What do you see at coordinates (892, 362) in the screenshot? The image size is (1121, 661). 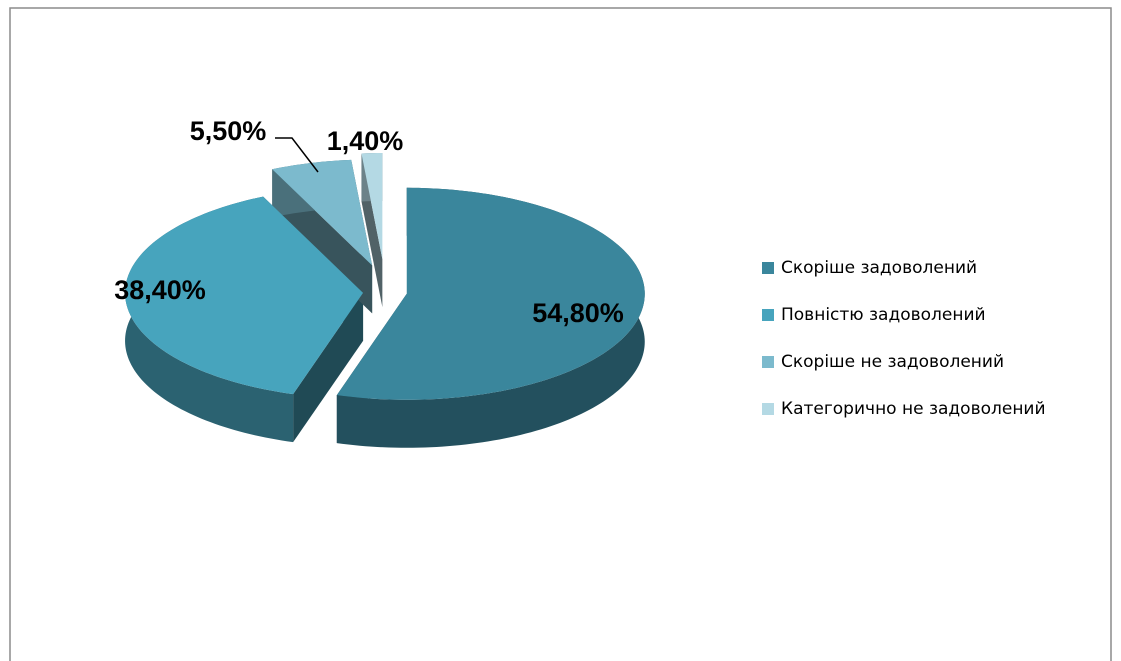 I see `legend-label: Скоріше не задоволений` at bounding box center [892, 362].